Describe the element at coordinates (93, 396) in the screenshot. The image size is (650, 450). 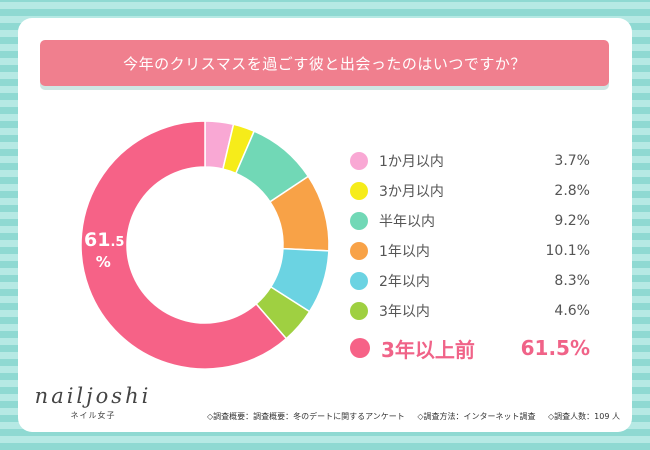
I see `logo-wordmark: nailjoshi` at that location.